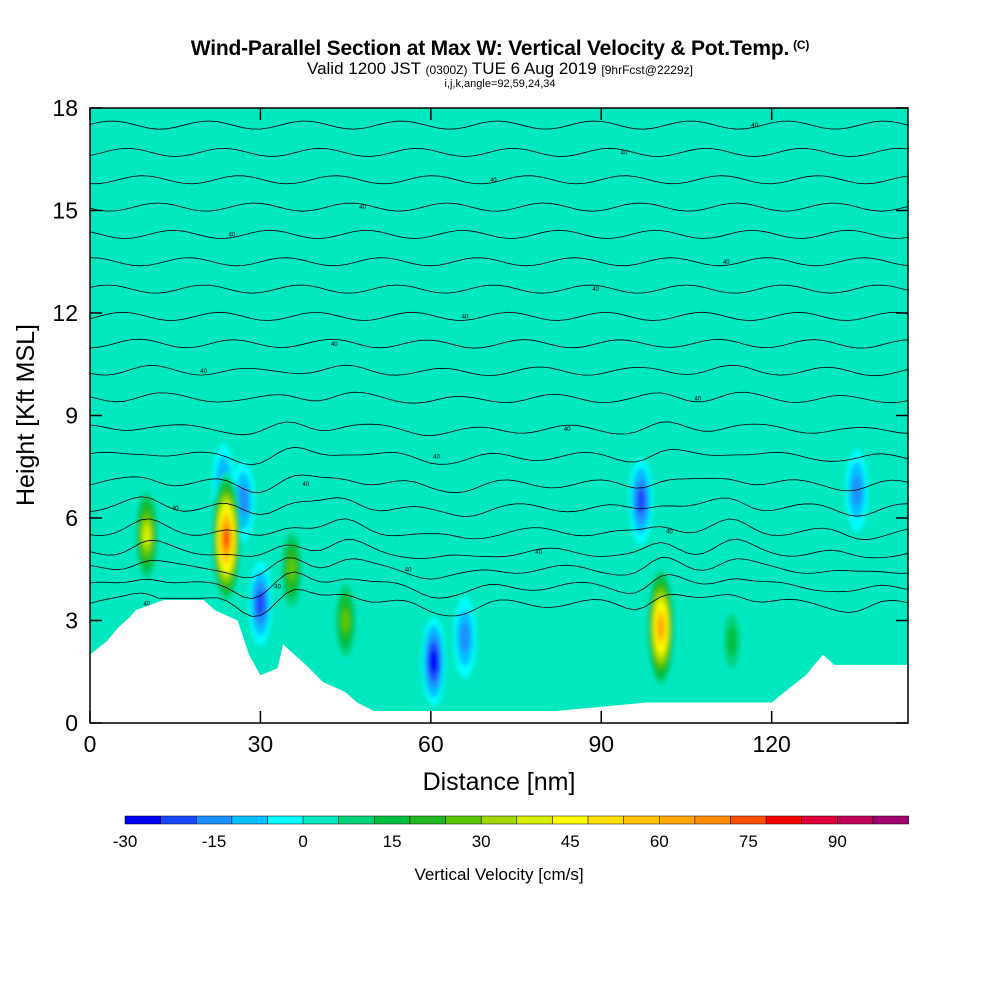 Image resolution: width=1000 pixels, height=1000 pixels. What do you see at coordinates (71, 723) in the screenshot?
I see `y-tick-label: 0` at bounding box center [71, 723].